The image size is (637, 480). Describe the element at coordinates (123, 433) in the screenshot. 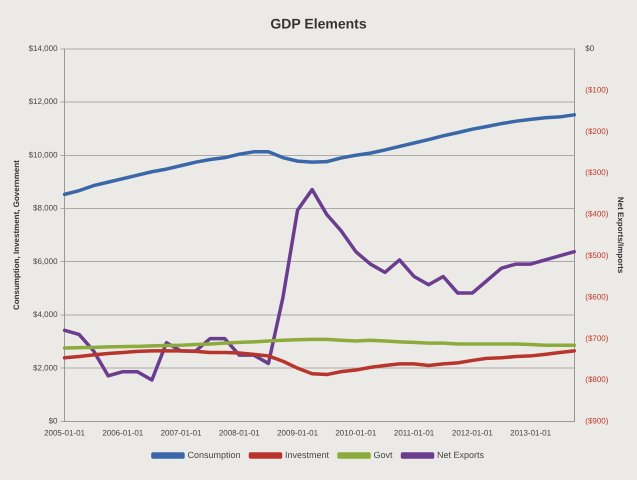

I see `x-tick-label: 2006-01-01` at that location.